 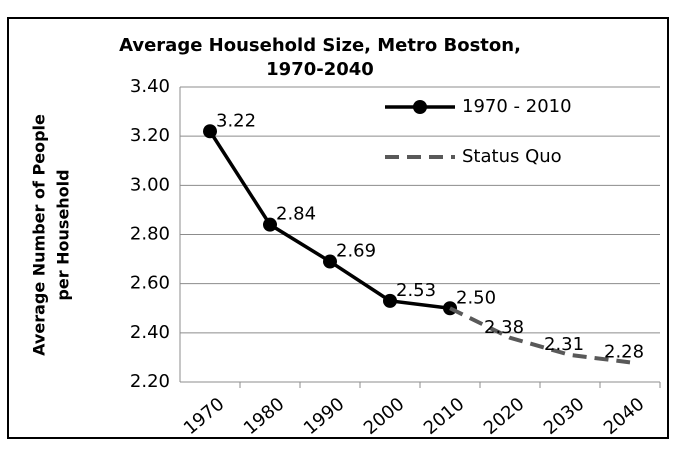 What do you see at coordinates (416, 290) in the screenshot?
I see `data-label: 2.53` at bounding box center [416, 290].